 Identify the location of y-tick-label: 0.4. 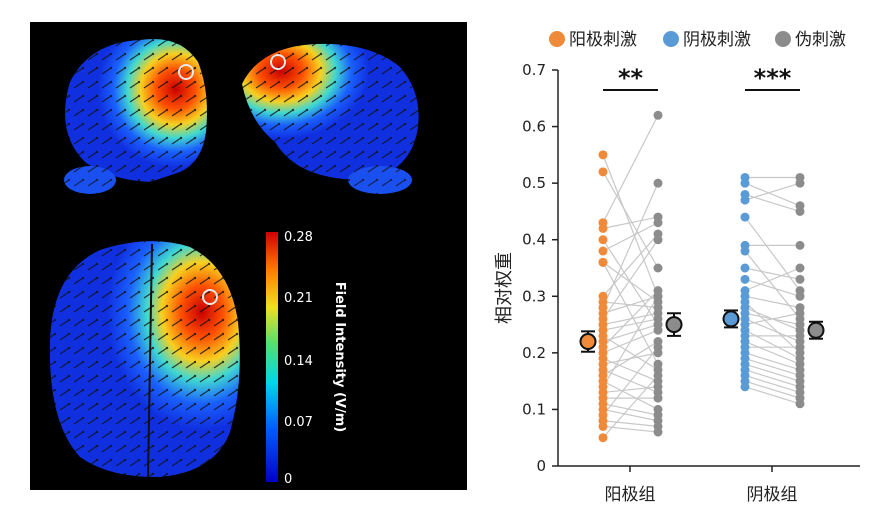
(534, 240).